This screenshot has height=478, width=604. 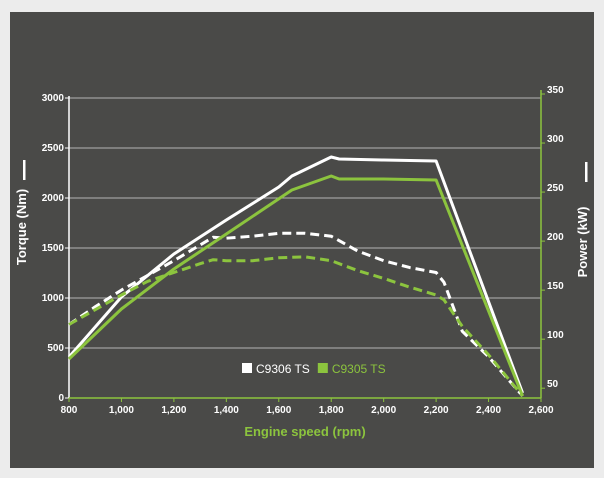 I want to click on x-tick-label: 1,400, so click(x=226, y=410).